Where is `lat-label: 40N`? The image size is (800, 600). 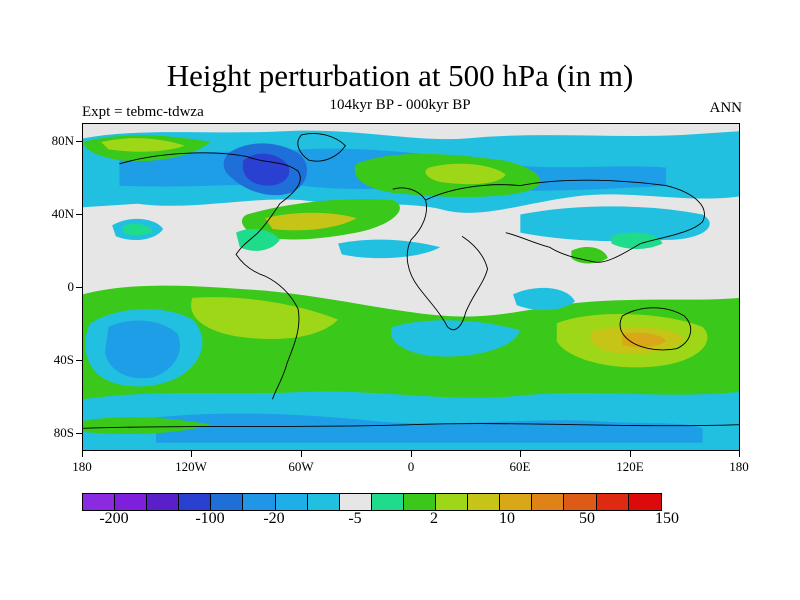
lat-label: 40N is located at coordinates (62, 213).